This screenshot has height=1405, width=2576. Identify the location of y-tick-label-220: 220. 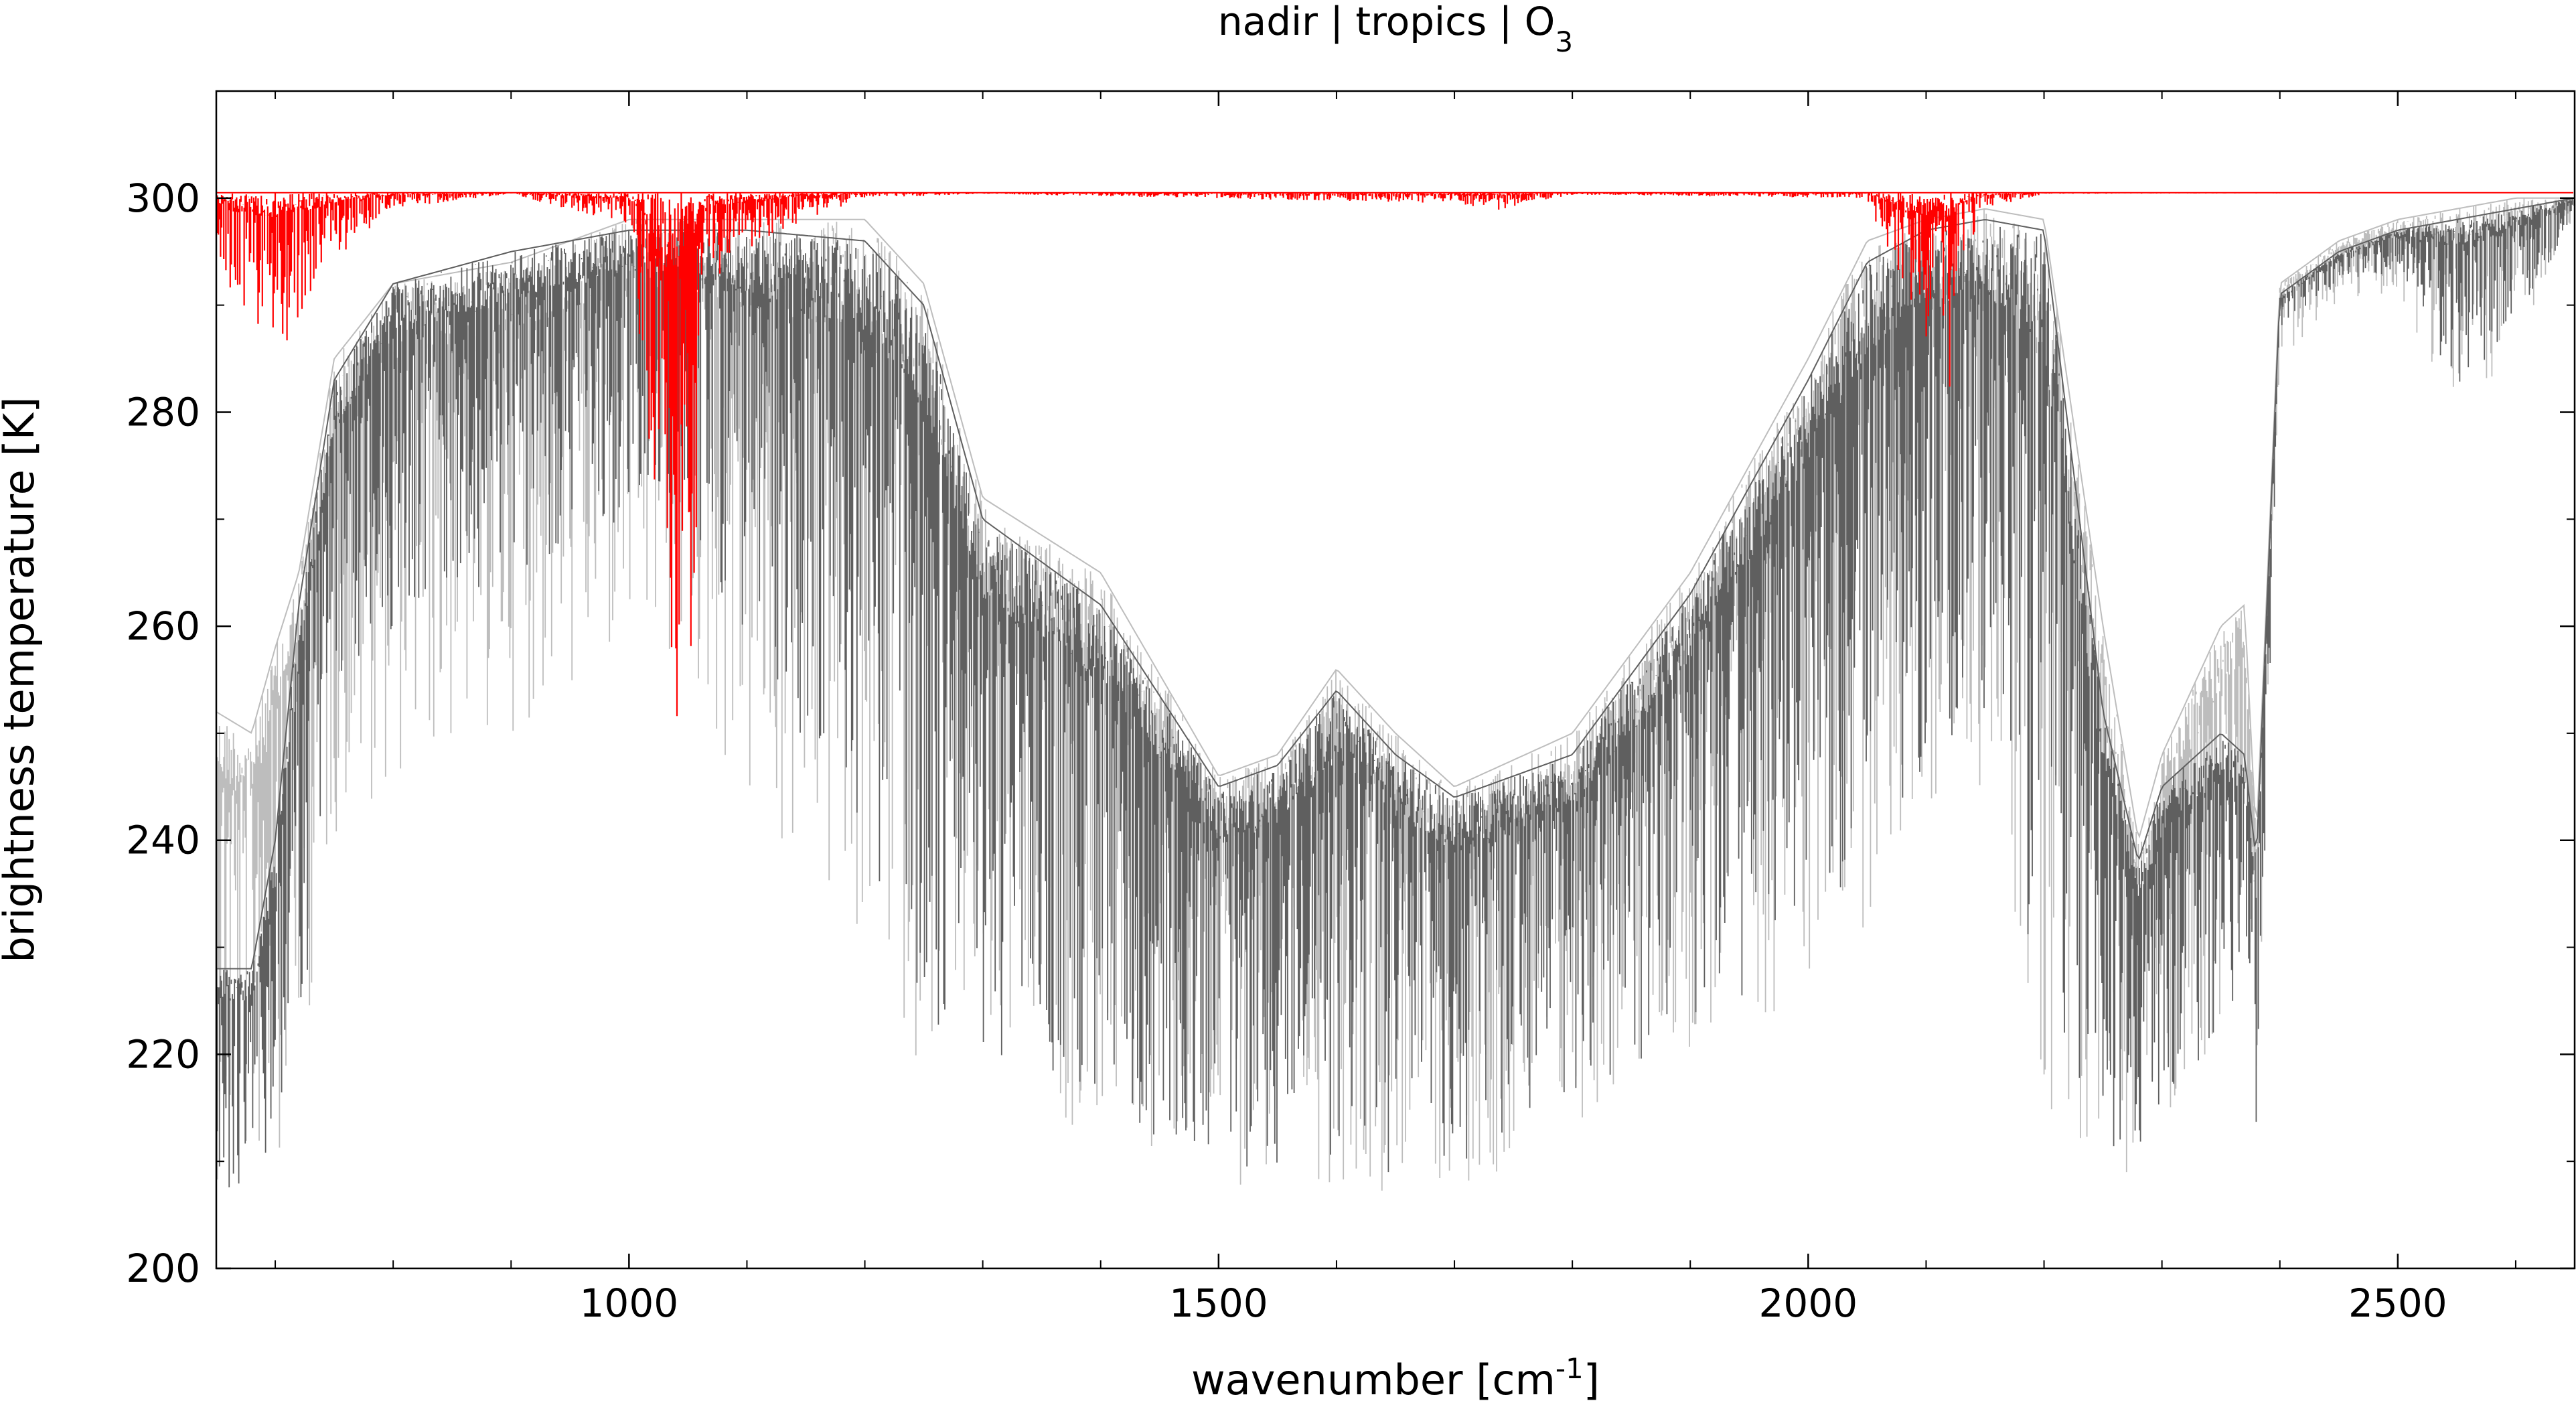
(163, 1054).